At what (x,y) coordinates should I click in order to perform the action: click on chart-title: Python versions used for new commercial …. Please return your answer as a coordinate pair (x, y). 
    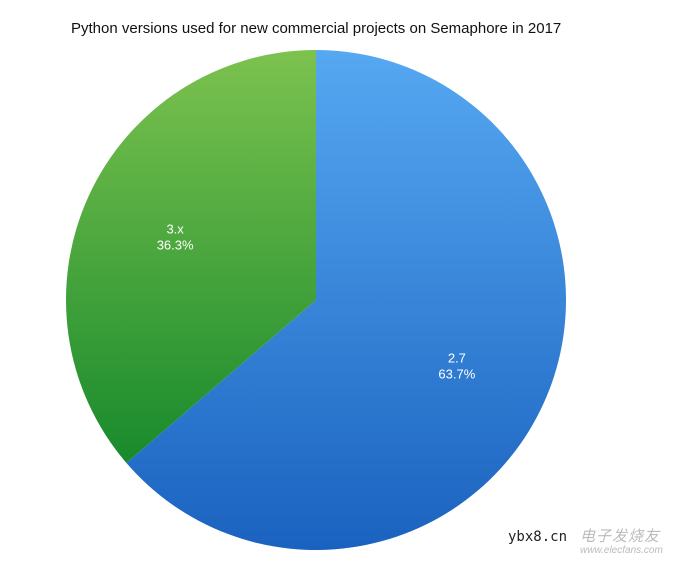
    Looking at the image, I should click on (316, 28).